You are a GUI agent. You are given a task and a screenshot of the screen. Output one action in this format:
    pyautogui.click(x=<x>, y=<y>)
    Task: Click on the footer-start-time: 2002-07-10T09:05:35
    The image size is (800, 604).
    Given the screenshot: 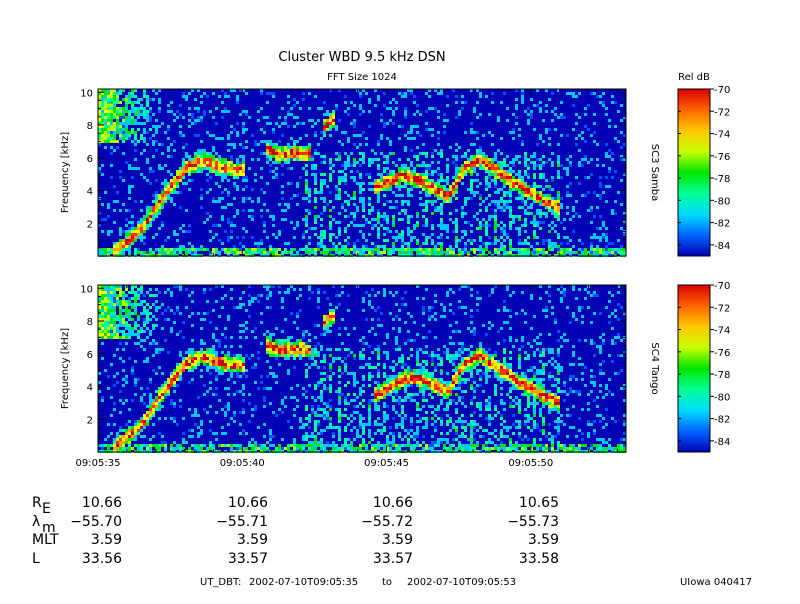 What is the action you would take?
    pyautogui.click(x=303, y=582)
    